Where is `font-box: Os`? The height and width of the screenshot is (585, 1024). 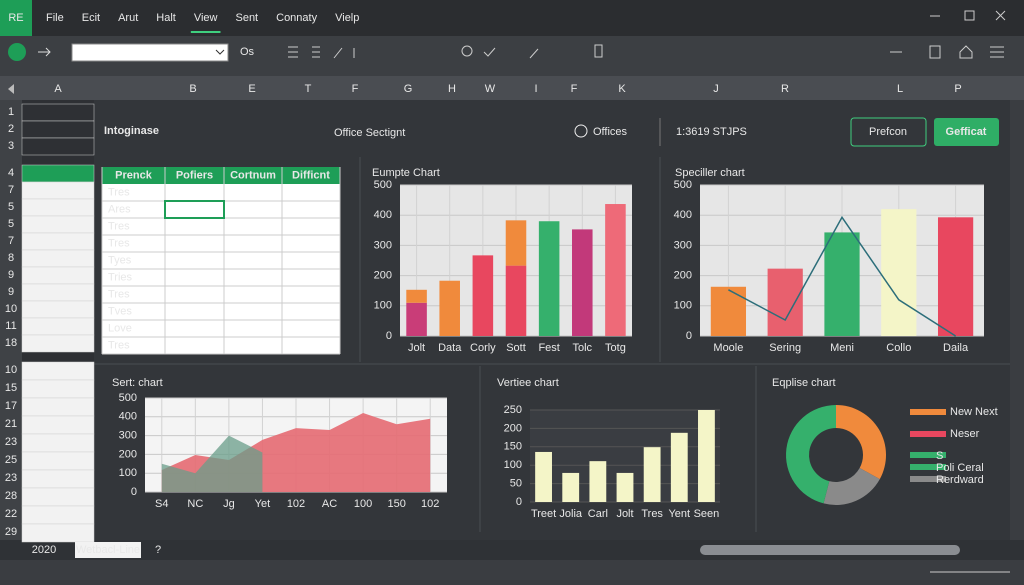
font-box: Os is located at coordinates (247, 52).